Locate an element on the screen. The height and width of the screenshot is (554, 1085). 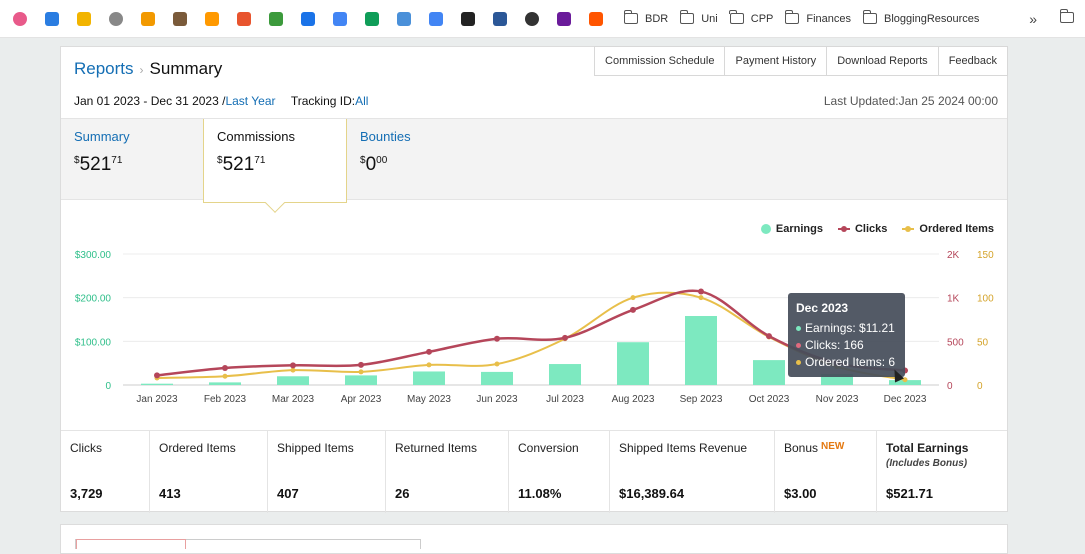
more-bookmarks-icon: » is located at coordinates (1033, 19).